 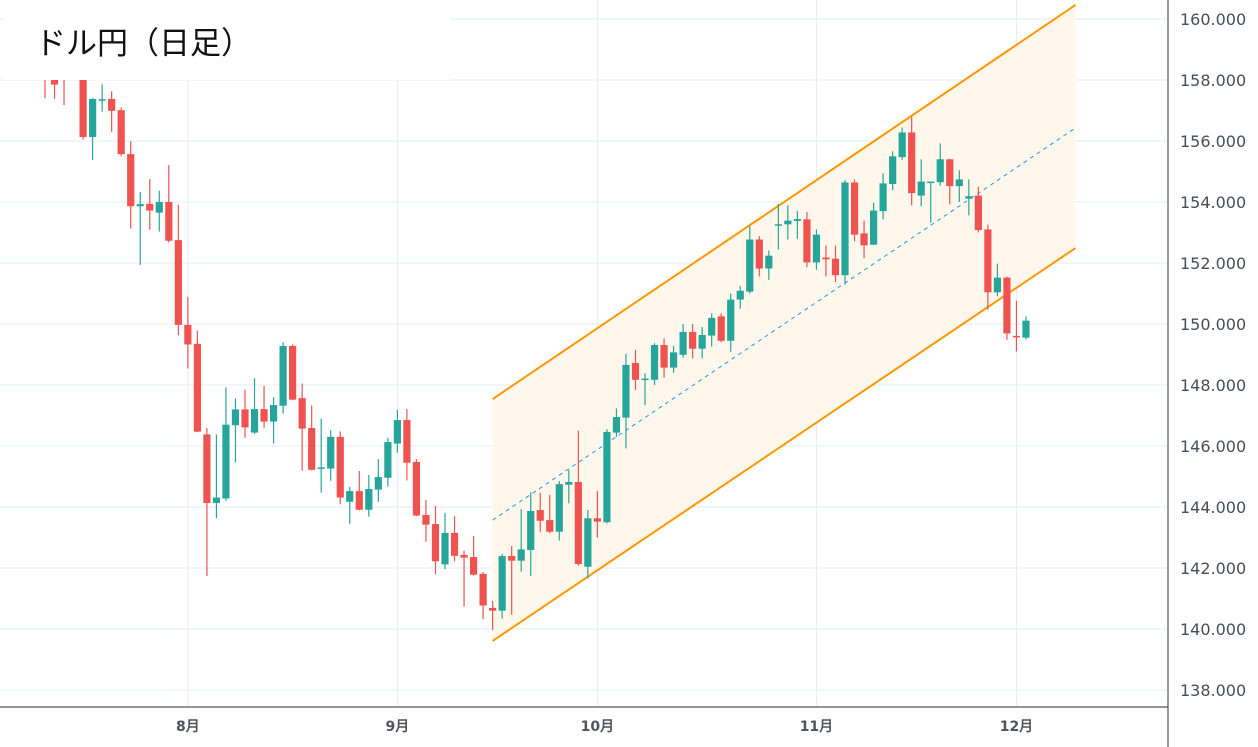 What do you see at coordinates (1213, 690) in the screenshot?
I see `y-tick-label: 138.000` at bounding box center [1213, 690].